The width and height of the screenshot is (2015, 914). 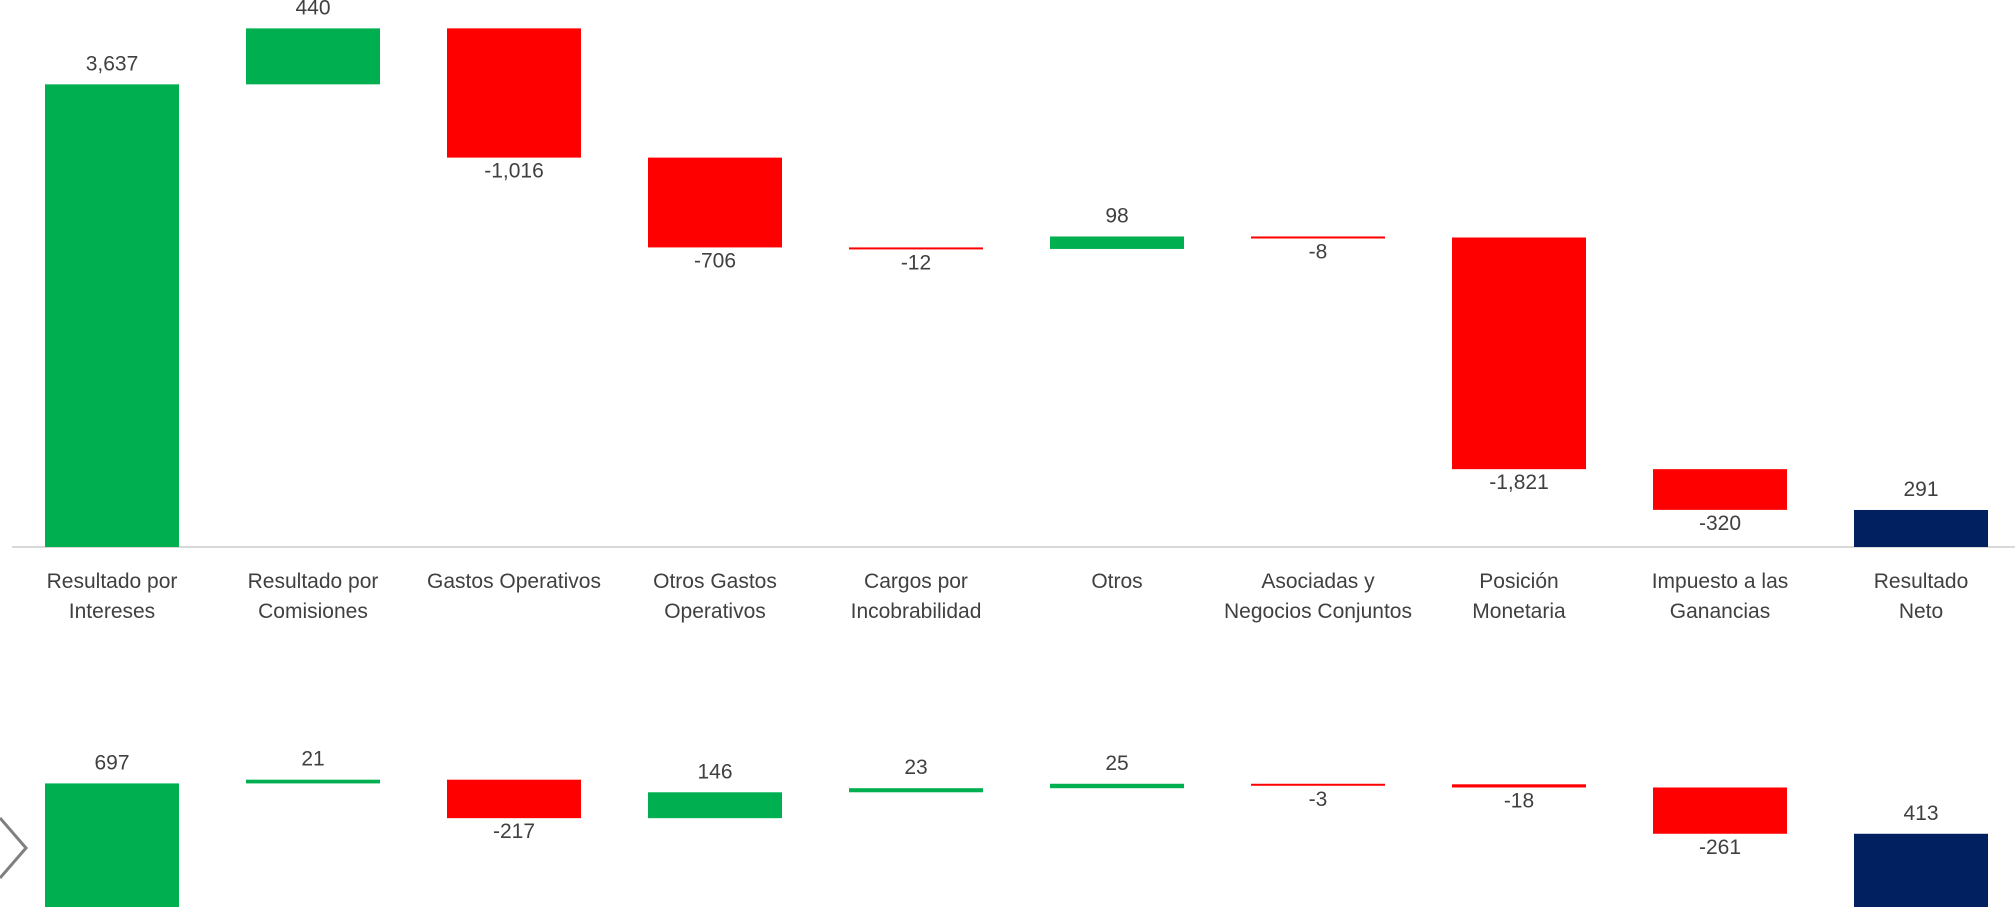 I want to click on data-label: -12, so click(x=916, y=262).